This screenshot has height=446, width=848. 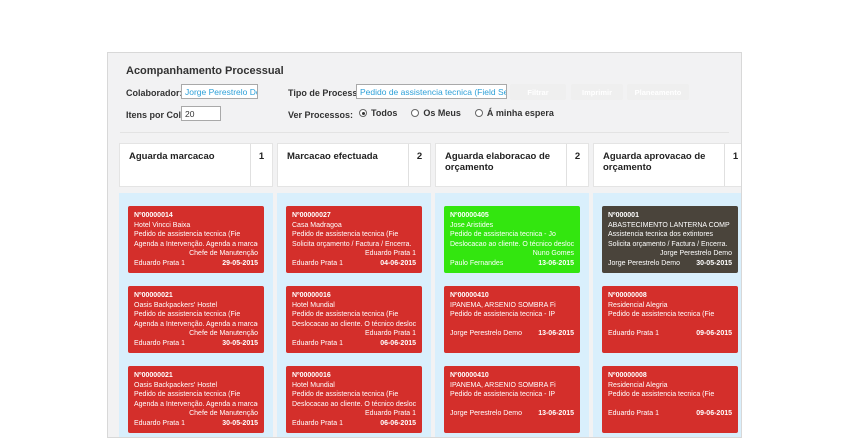 What do you see at coordinates (327, 93) in the screenshot?
I see `tipo-processo-label: Tipo de Processo:` at bounding box center [327, 93].